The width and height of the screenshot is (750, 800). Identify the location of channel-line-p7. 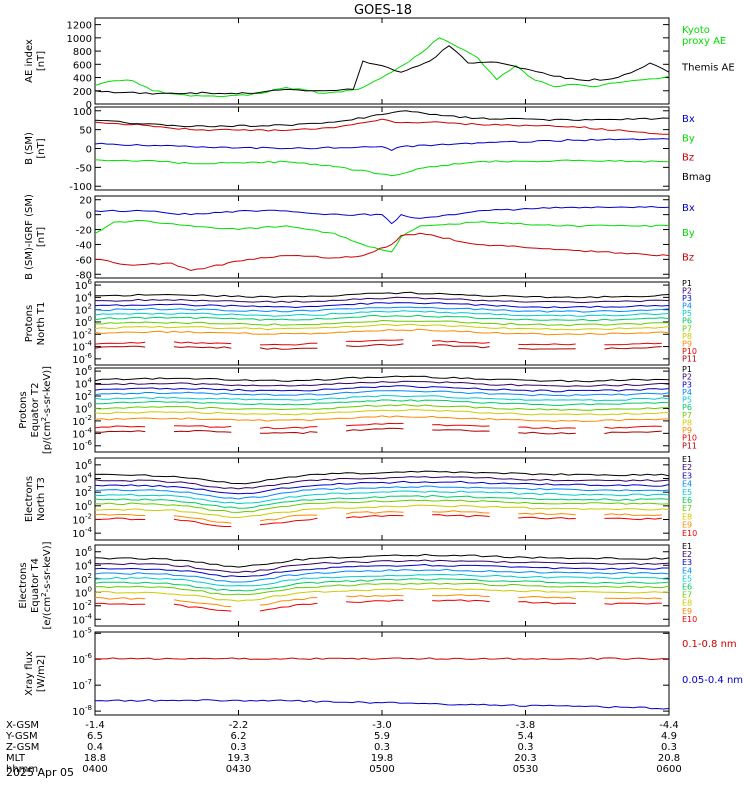
(381, 323).